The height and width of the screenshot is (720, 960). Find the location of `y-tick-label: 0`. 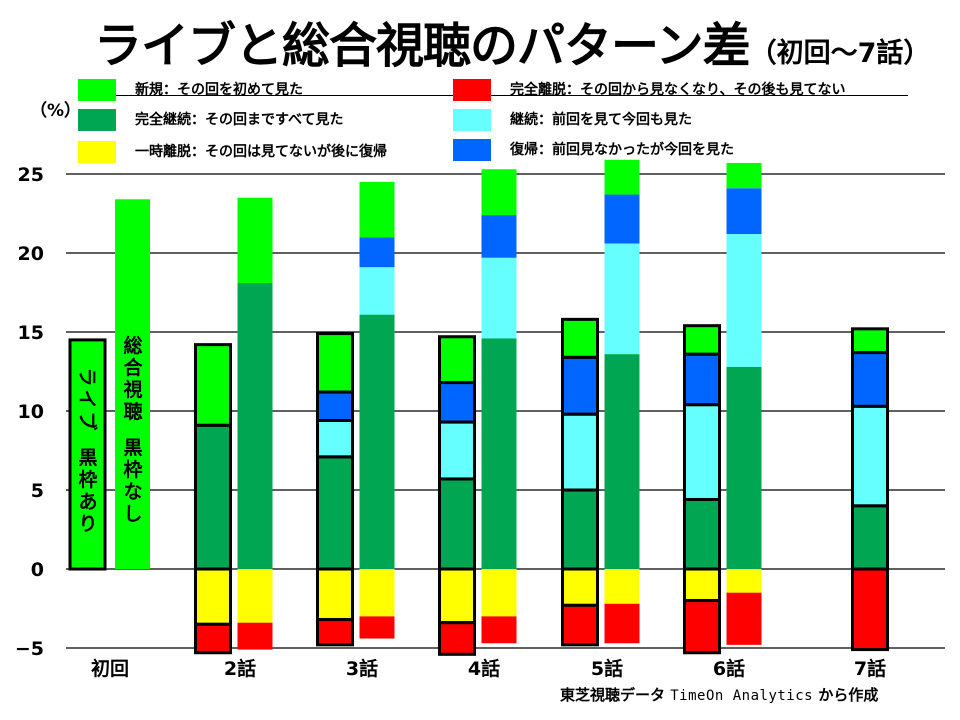

y-tick-label: 0 is located at coordinates (37, 570).